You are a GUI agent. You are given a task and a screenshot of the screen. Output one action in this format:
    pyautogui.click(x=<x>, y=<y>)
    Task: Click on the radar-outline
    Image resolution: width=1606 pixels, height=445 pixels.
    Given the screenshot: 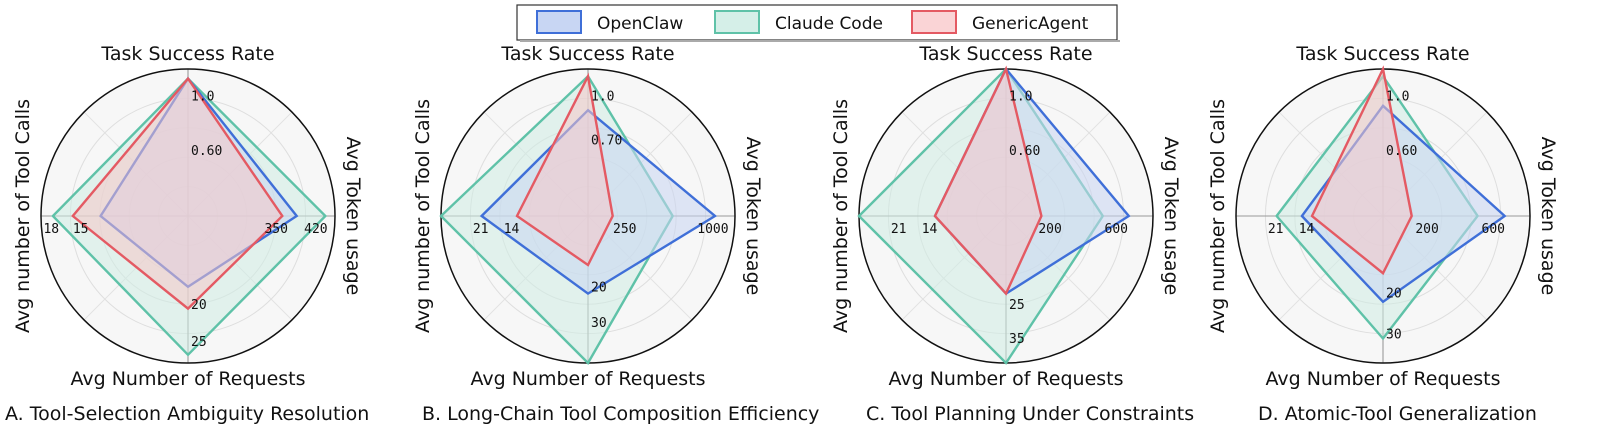 What is the action you would take?
    pyautogui.click(x=188, y=216)
    